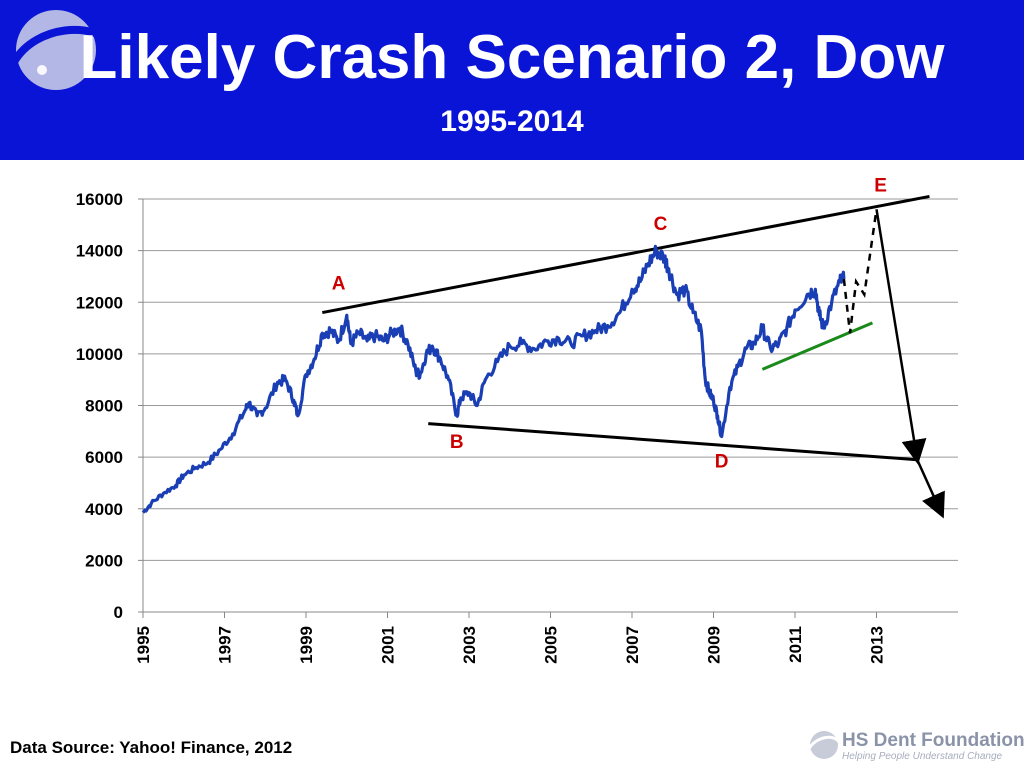  Describe the element at coordinates (143, 645) in the screenshot. I see `x-tick-label: 1995` at that location.